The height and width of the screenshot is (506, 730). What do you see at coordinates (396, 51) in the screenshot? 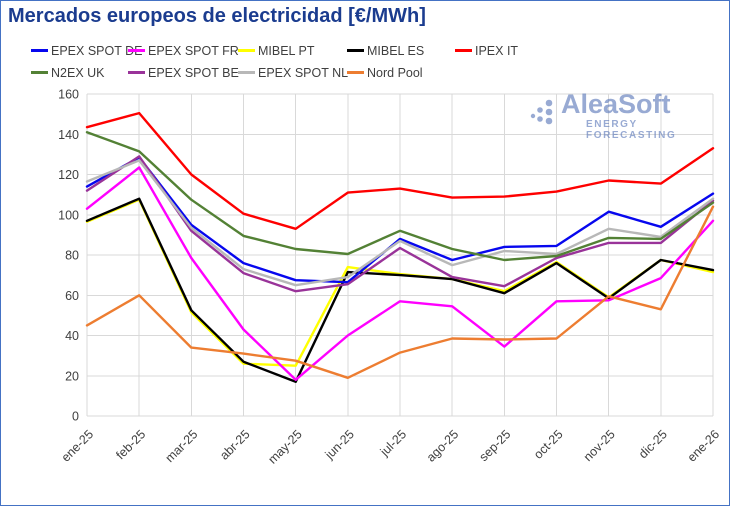
I see `legend-label: MIBEL ES` at bounding box center [396, 51].